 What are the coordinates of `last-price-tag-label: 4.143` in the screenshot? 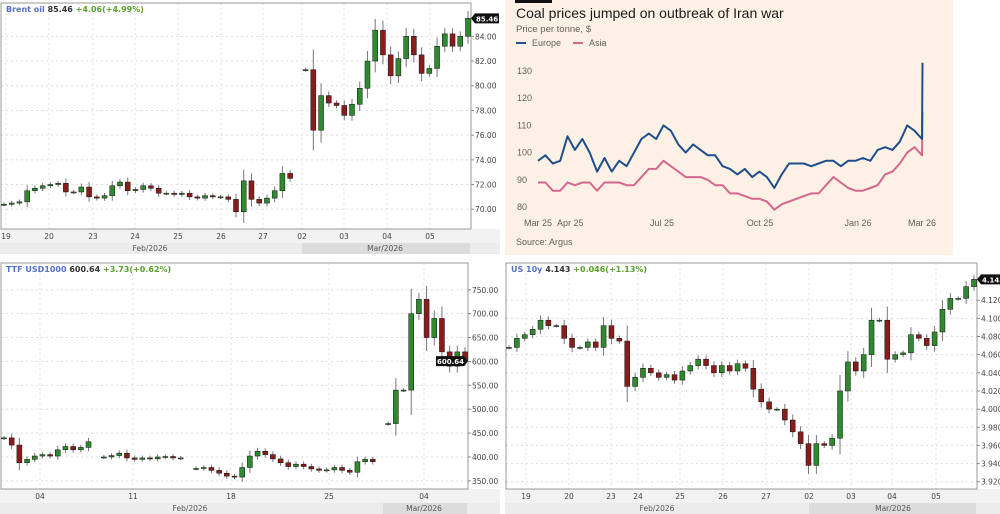 It's located at (991, 280).